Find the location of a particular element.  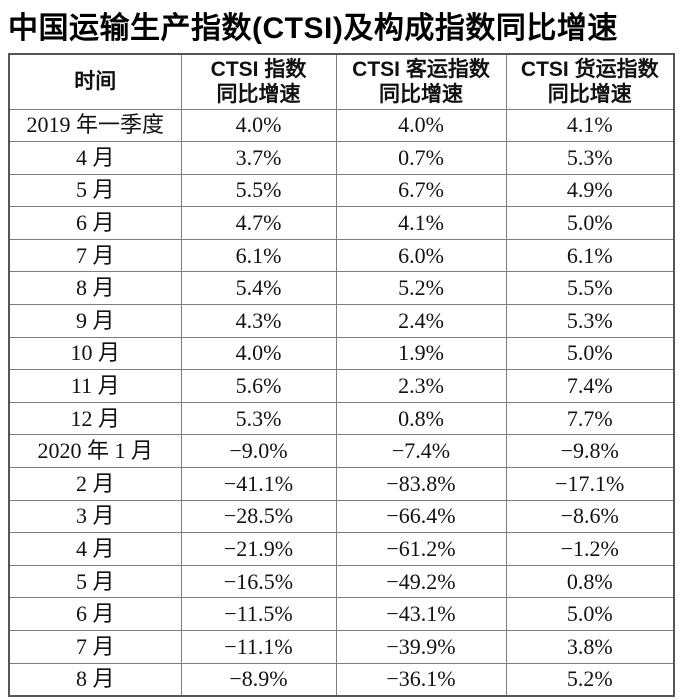

cell-freight: 0.8% is located at coordinates (590, 581).